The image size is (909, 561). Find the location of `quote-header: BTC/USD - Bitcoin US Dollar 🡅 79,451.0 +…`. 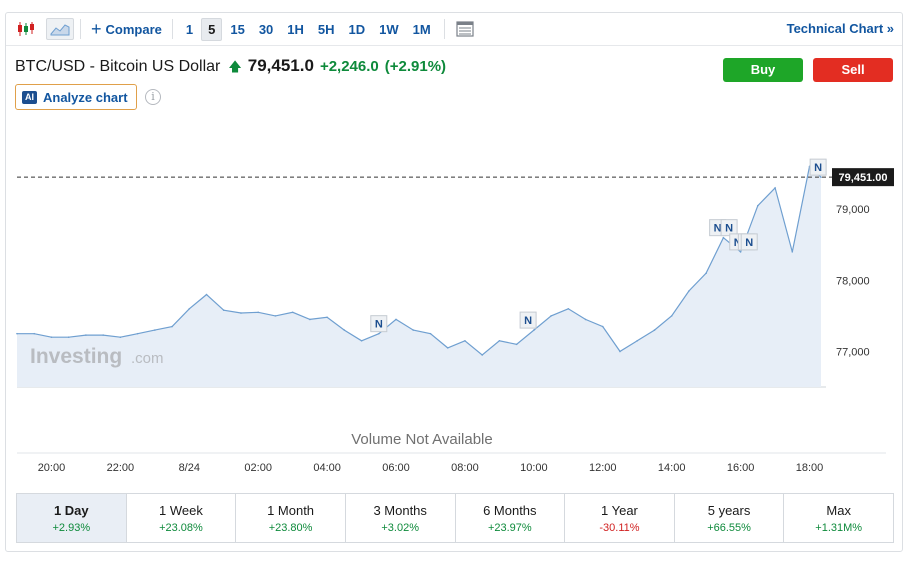

quote-header: BTC/USD - Bitcoin US Dollar 🡅 79,451.0 +… is located at coordinates (230, 68).